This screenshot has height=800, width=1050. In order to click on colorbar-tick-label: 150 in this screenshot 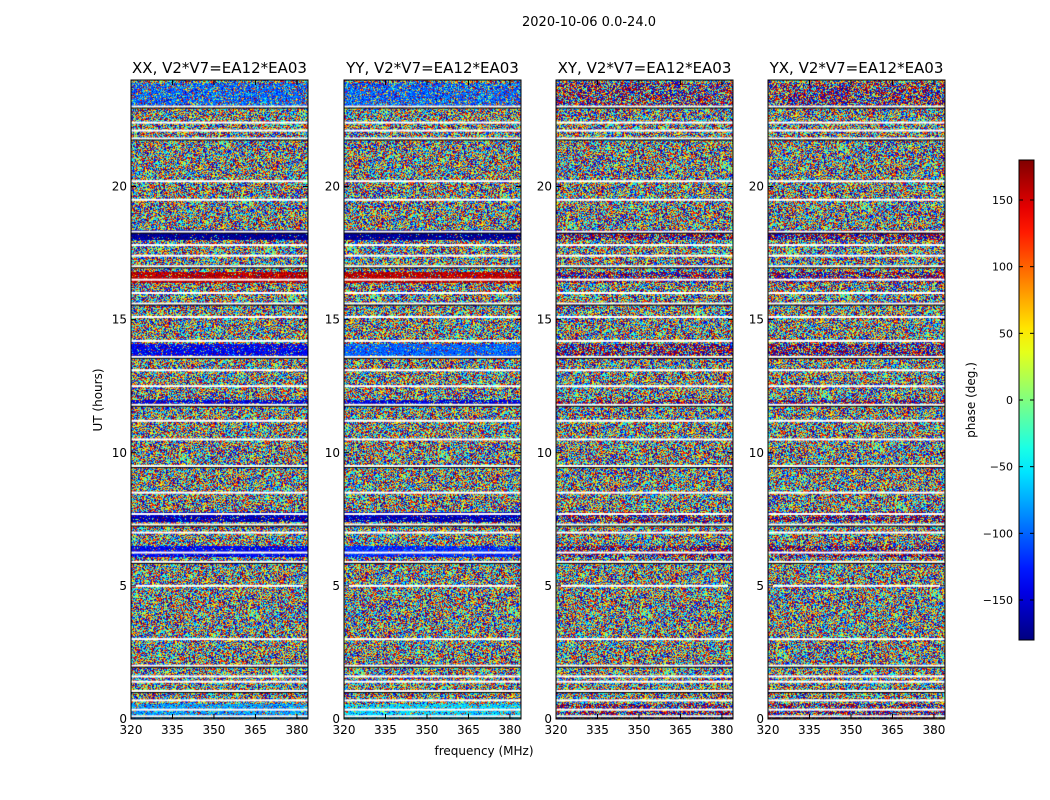, I will do `click(1002, 200)`.